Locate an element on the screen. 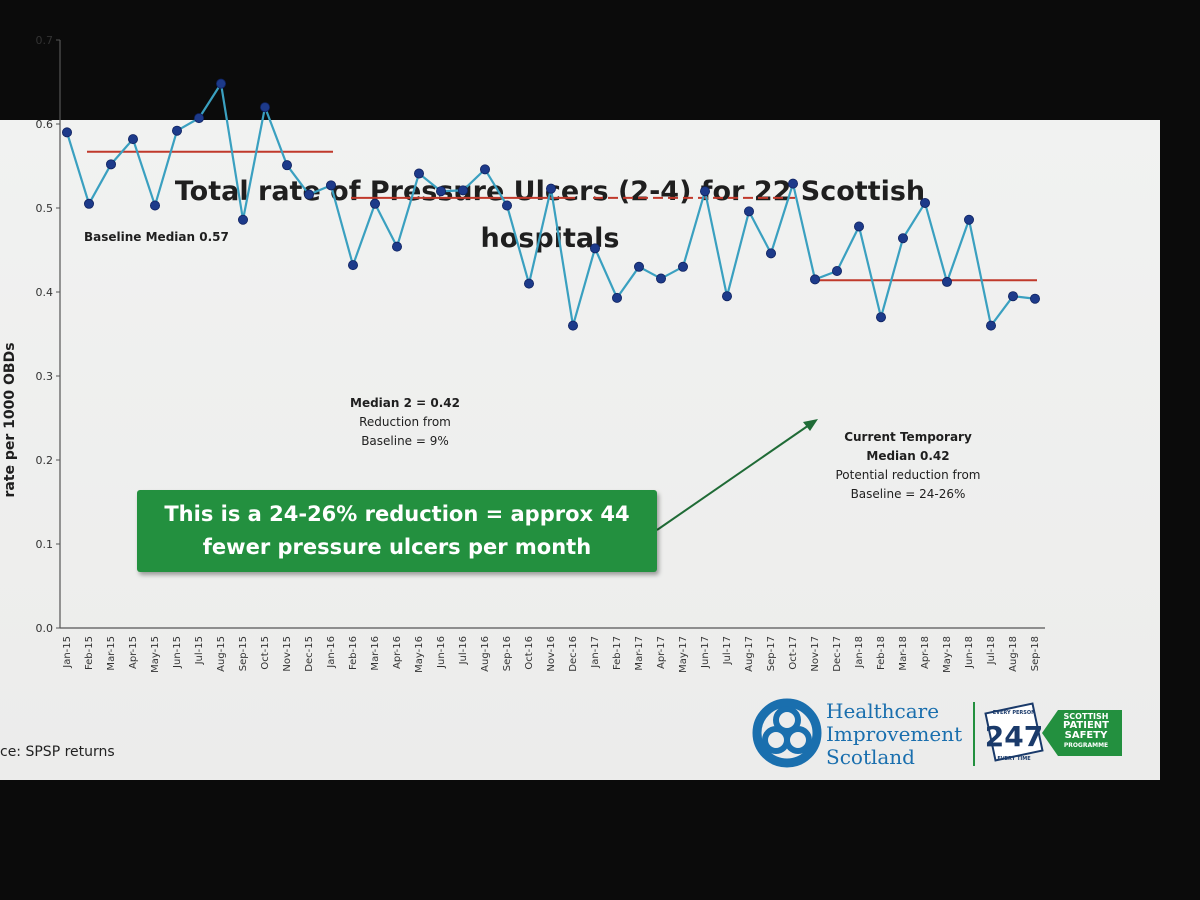  x-tick-label: Feb-17 is located at coordinates (617, 653).